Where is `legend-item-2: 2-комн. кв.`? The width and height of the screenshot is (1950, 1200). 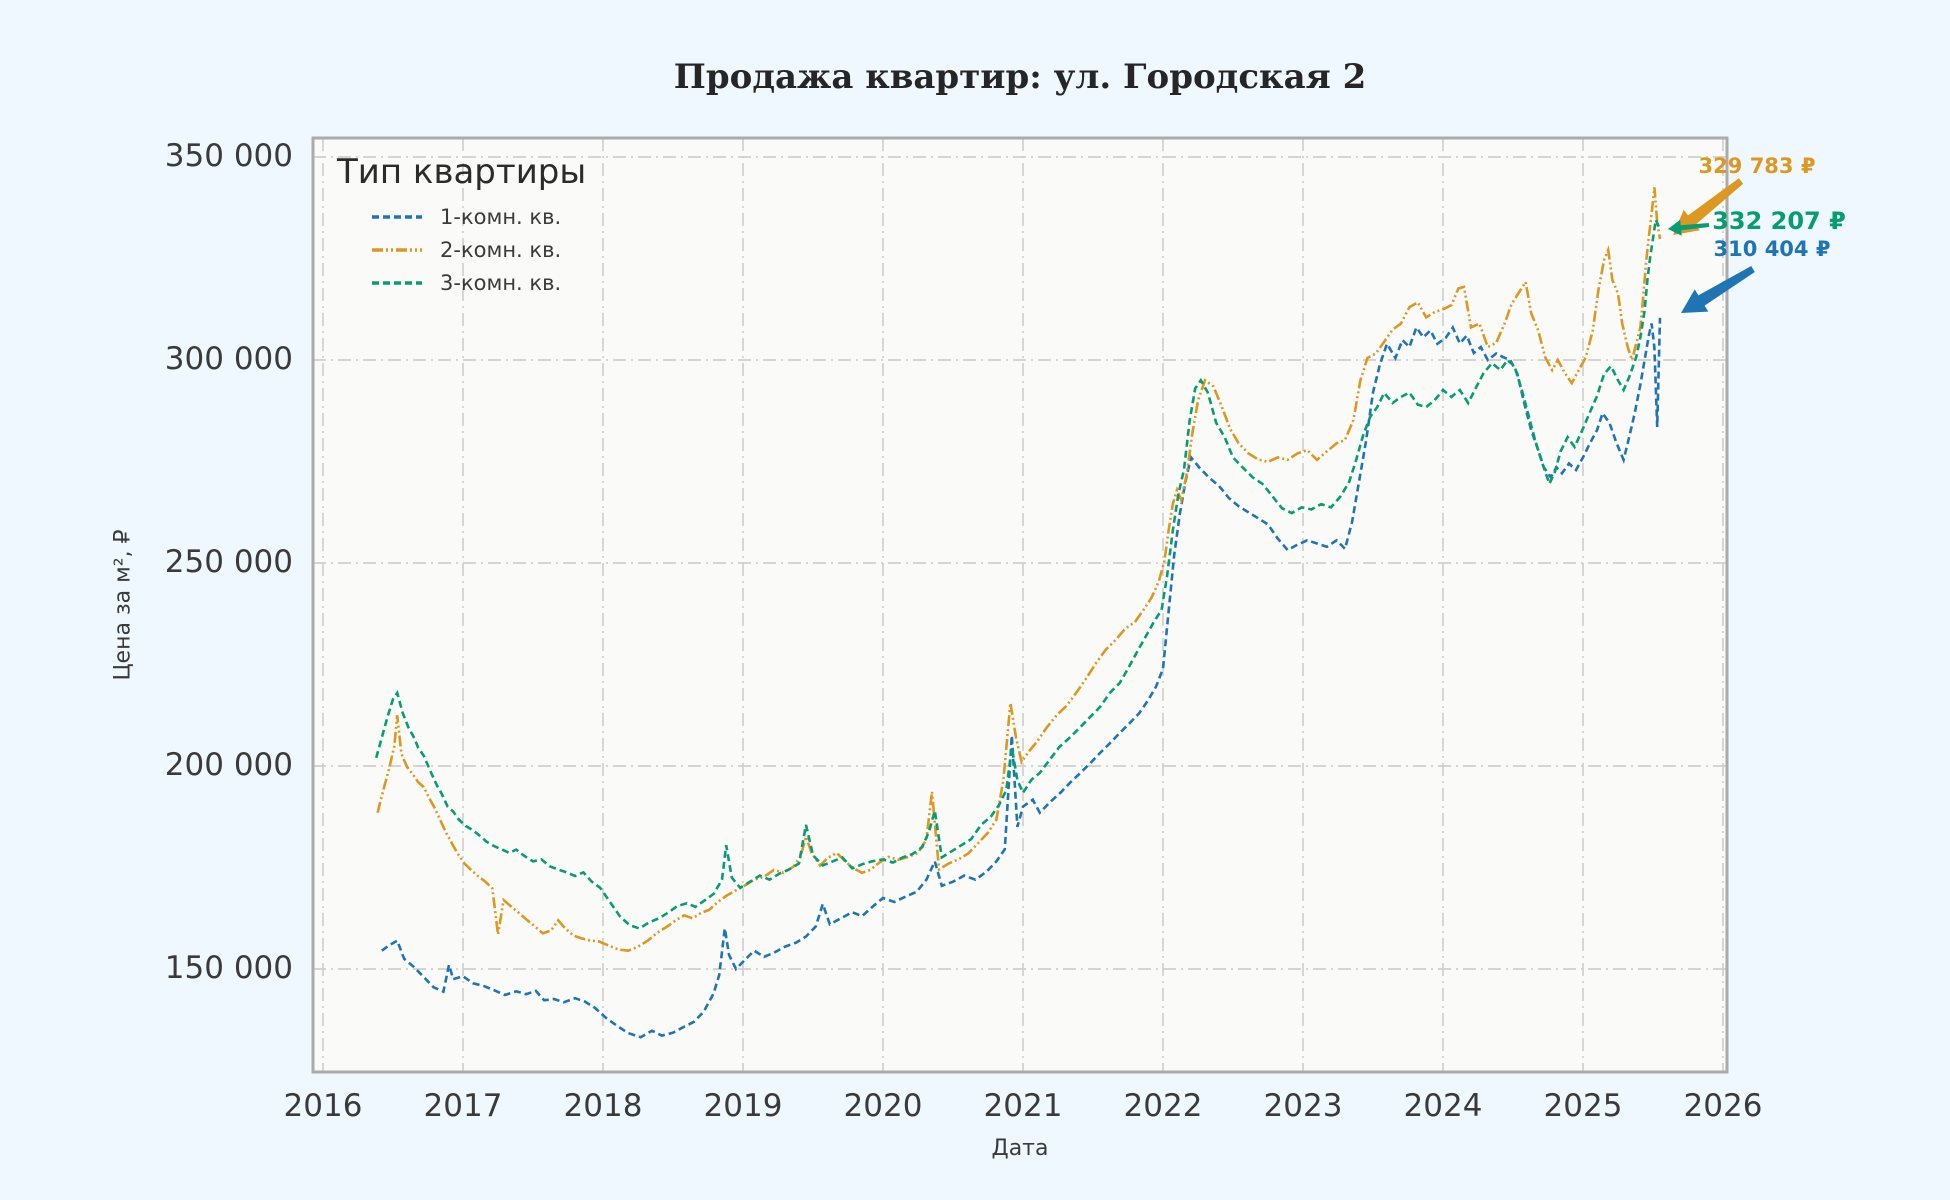
legend-item-2: 2-комн. кв. is located at coordinates (478, 249).